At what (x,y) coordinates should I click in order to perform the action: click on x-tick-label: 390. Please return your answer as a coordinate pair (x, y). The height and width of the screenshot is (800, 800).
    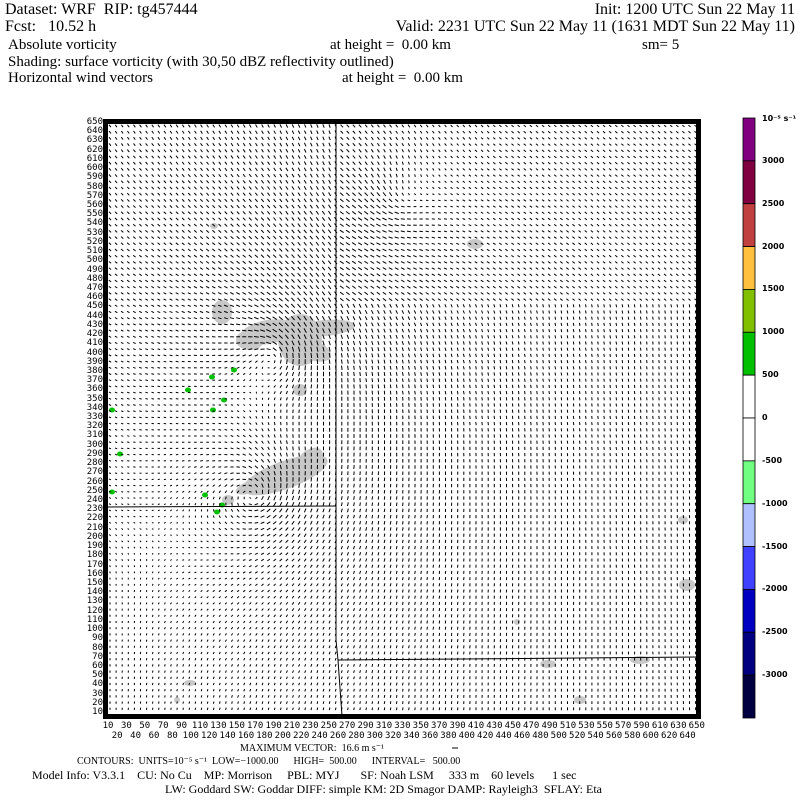
    Looking at the image, I should click on (457, 726).